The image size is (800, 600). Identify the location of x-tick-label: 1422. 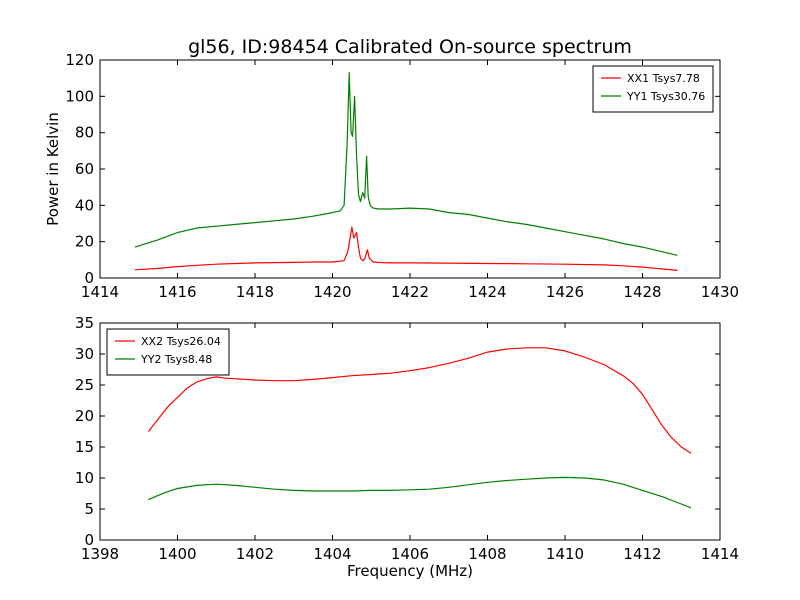
(410, 292).